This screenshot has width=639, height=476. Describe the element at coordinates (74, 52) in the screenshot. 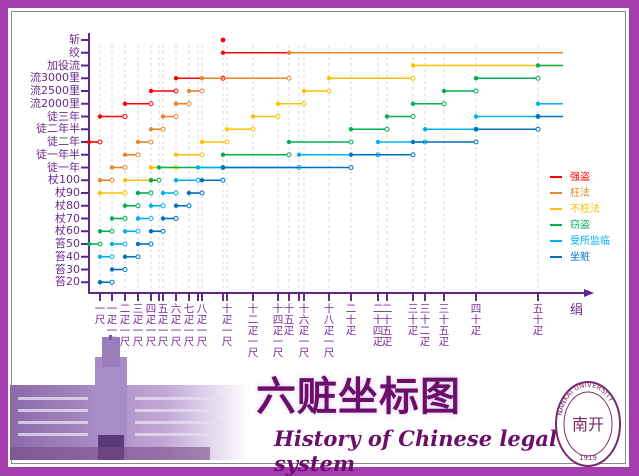

I see `y-tick-label: 绞` at that location.